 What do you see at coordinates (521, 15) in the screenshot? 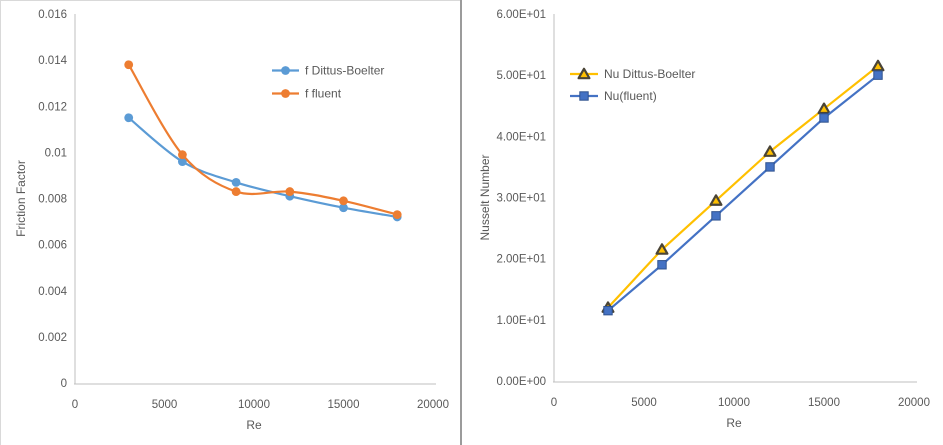
I see `y-tick-label: 6.00E+01` at bounding box center [521, 15].